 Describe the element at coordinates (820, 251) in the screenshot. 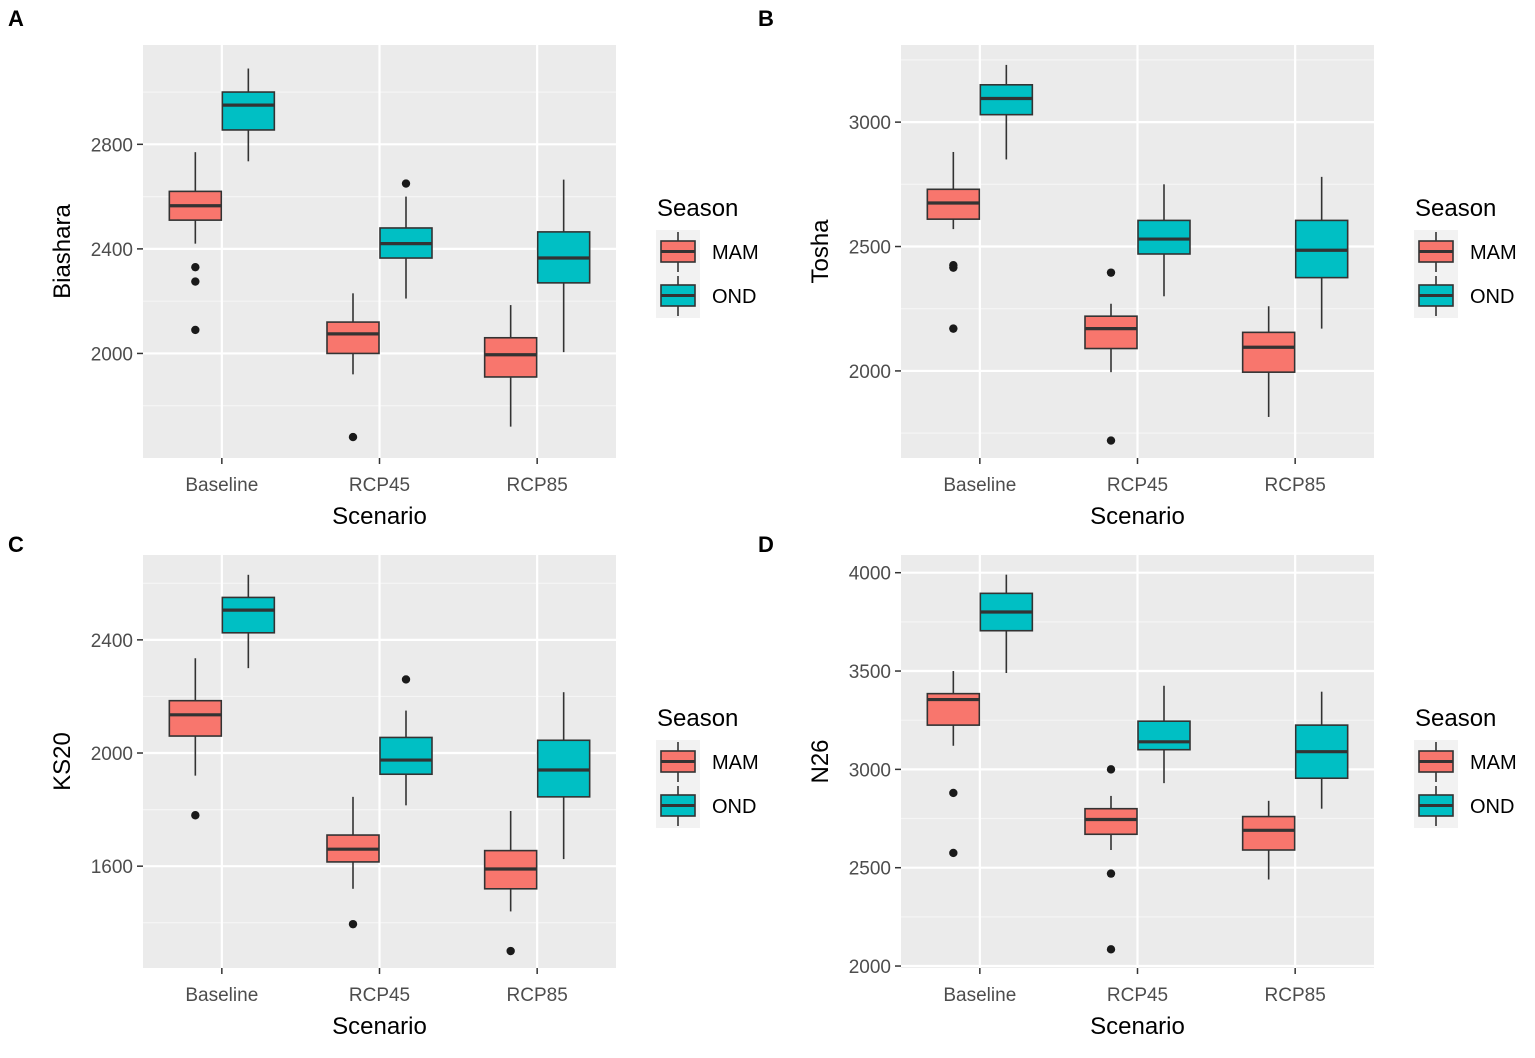

I see `y-axis-title: Tosha` at that location.